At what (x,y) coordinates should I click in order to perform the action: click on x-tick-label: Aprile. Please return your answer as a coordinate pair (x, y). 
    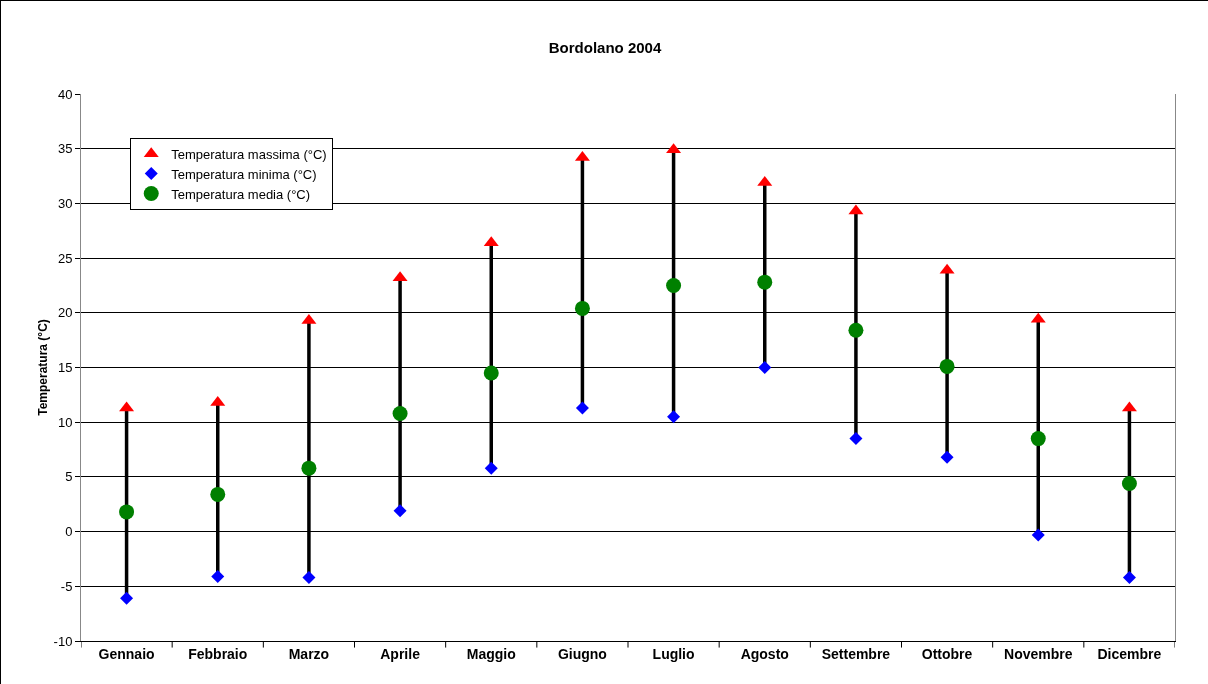
    Looking at the image, I should click on (400, 653).